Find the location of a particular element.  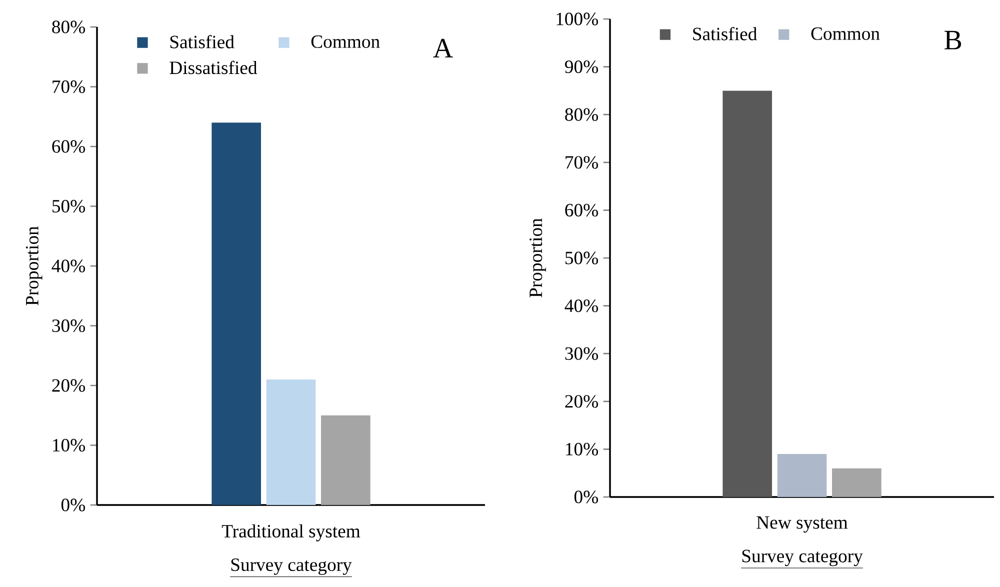

x-tick-label: Traditional system is located at coordinates (291, 533).